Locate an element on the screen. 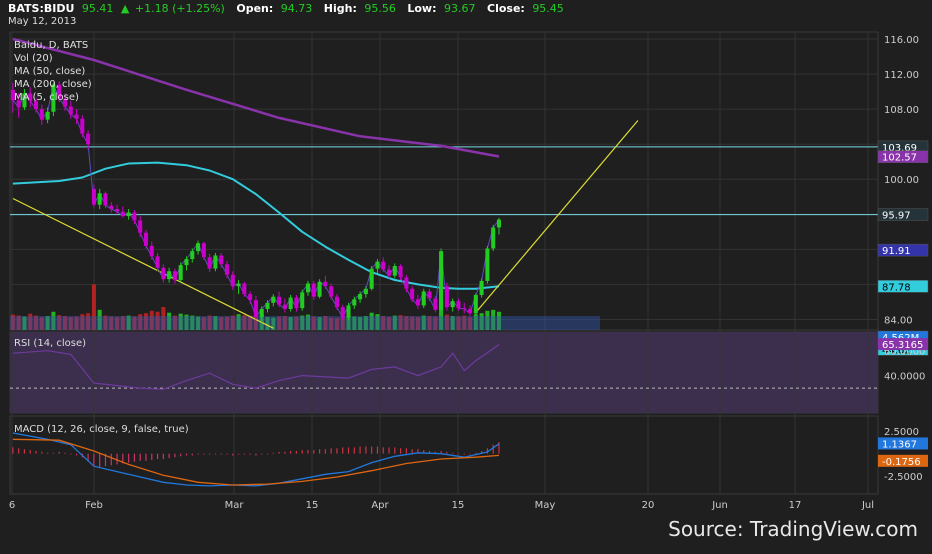 Image resolution: width=932 pixels, height=554 pixels. macd-tick-label: 2.5000 is located at coordinates (901, 432).